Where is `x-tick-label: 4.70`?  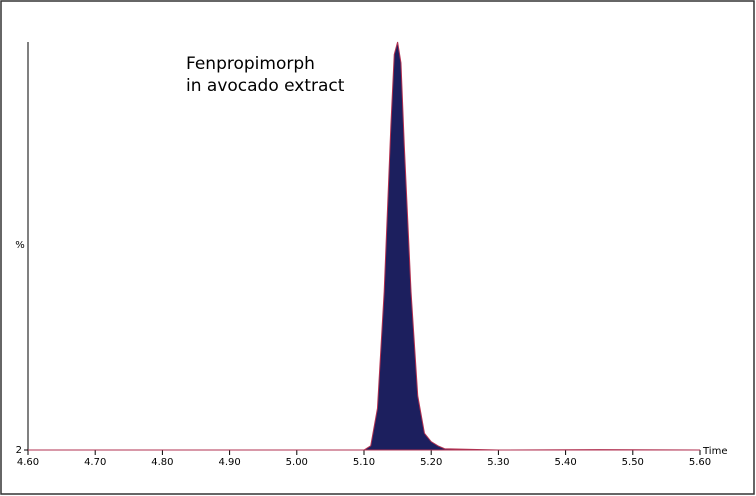 x-tick-label: 4.70 is located at coordinates (95, 462).